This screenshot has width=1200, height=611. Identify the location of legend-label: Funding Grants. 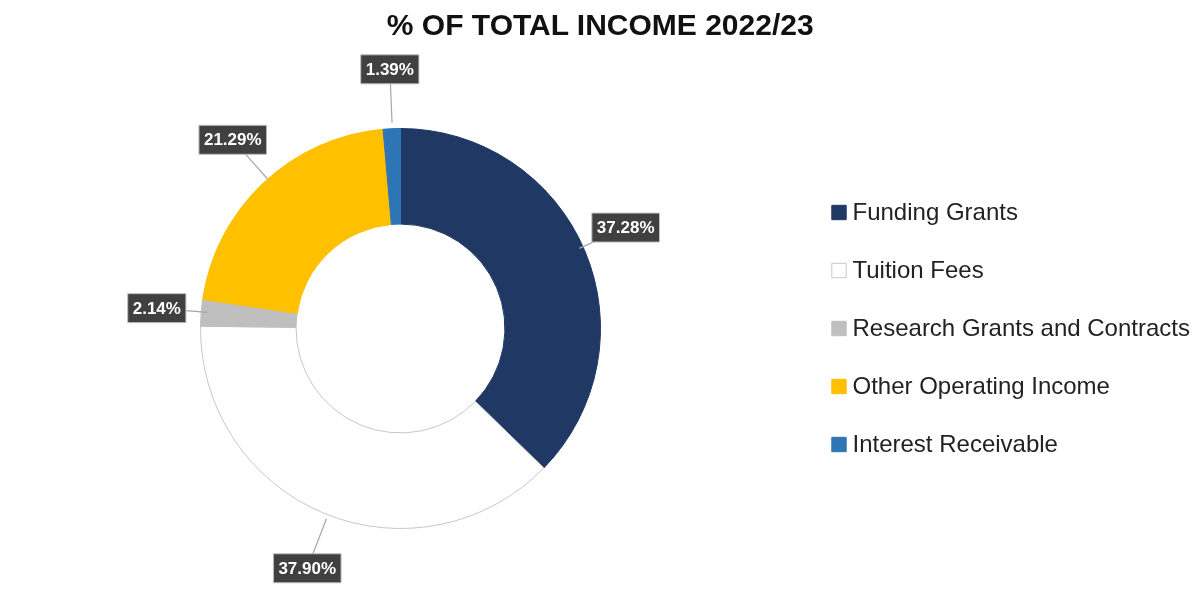
(935, 212).